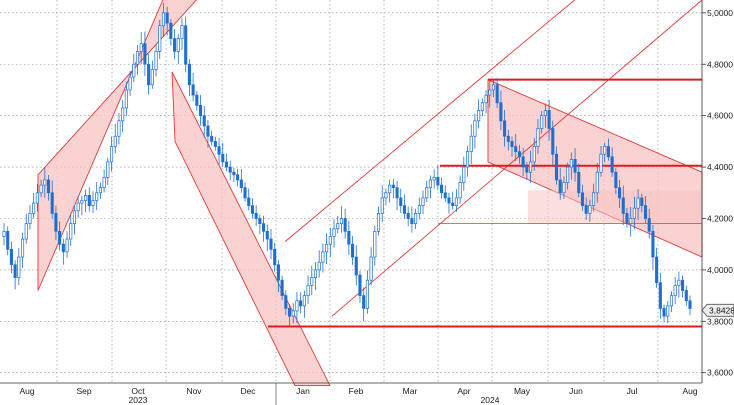 This screenshot has height=405, width=734. What do you see at coordinates (356, 391) in the screenshot?
I see `x-tick-label: Feb` at bounding box center [356, 391].